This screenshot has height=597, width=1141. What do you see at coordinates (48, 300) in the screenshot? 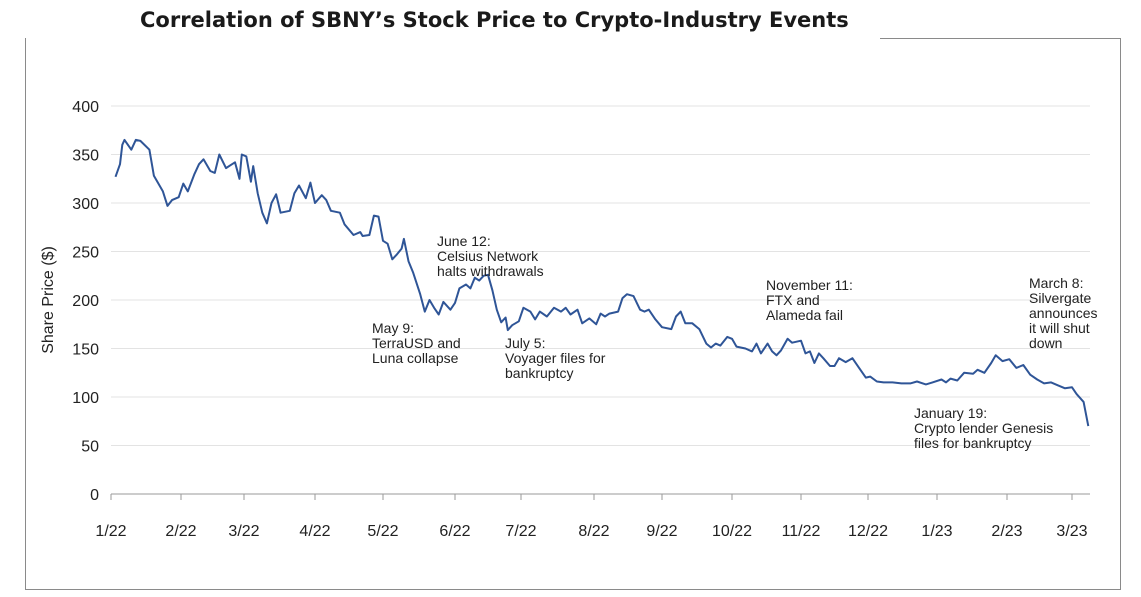
I see `y-axis-label: Share Price ($)` at bounding box center [48, 300].